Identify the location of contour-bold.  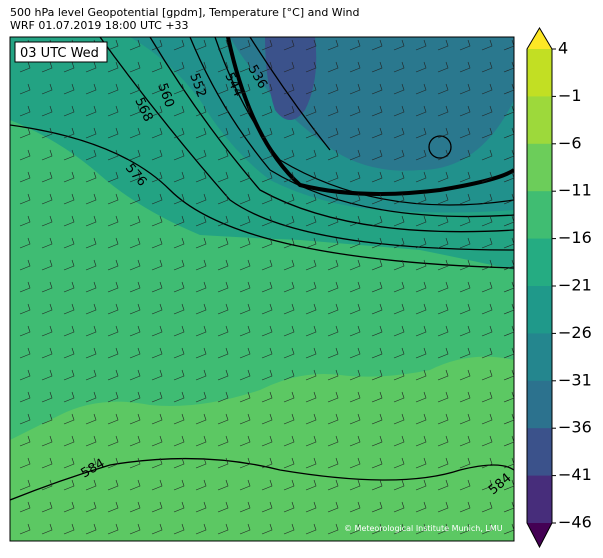
(370, 116).